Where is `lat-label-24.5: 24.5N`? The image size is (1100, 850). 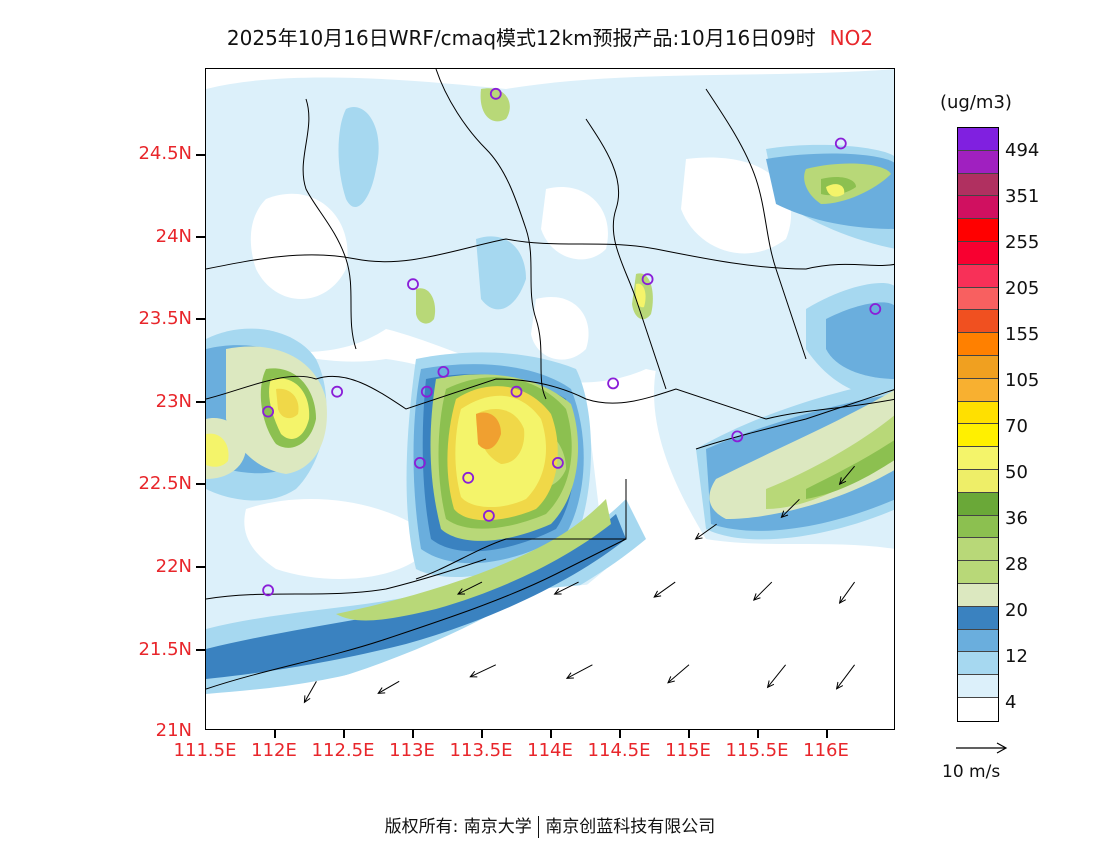 lat-label-24.5: 24.5N is located at coordinates (165, 153).